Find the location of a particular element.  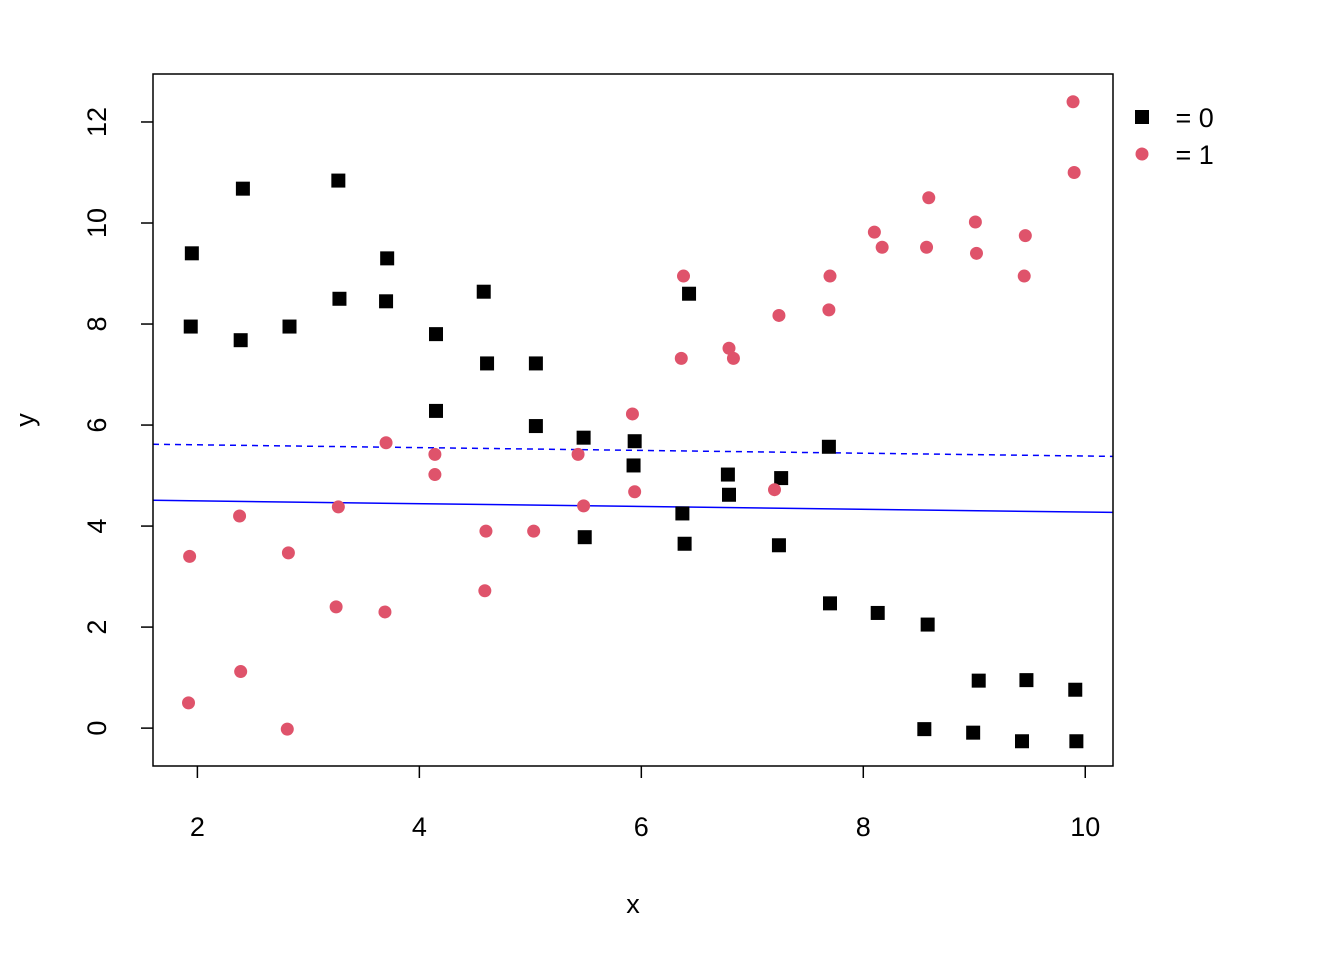

y-tick-label: 12 is located at coordinates (97, 122).